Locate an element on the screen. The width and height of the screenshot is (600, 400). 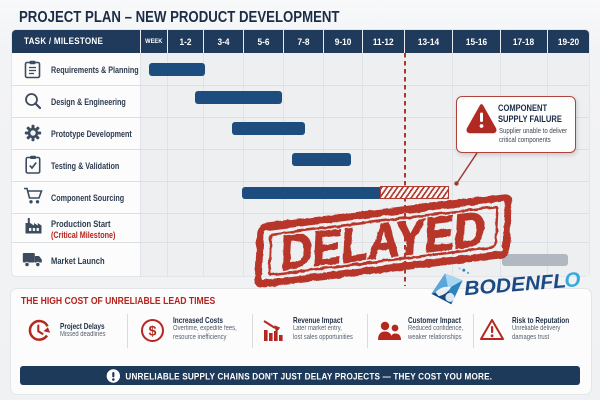
svg-text: BODENFL is located at coordinates (514, 285).